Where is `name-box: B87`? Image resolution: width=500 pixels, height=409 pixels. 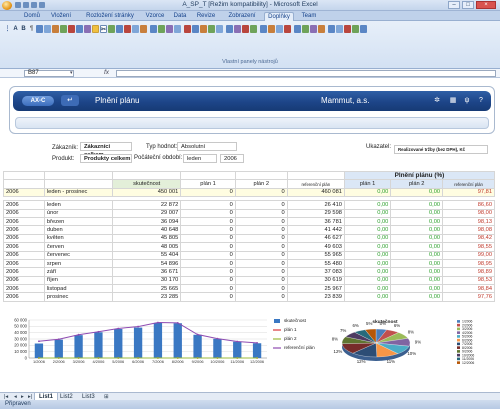
name-box: B87 is located at coordinates (49, 73).